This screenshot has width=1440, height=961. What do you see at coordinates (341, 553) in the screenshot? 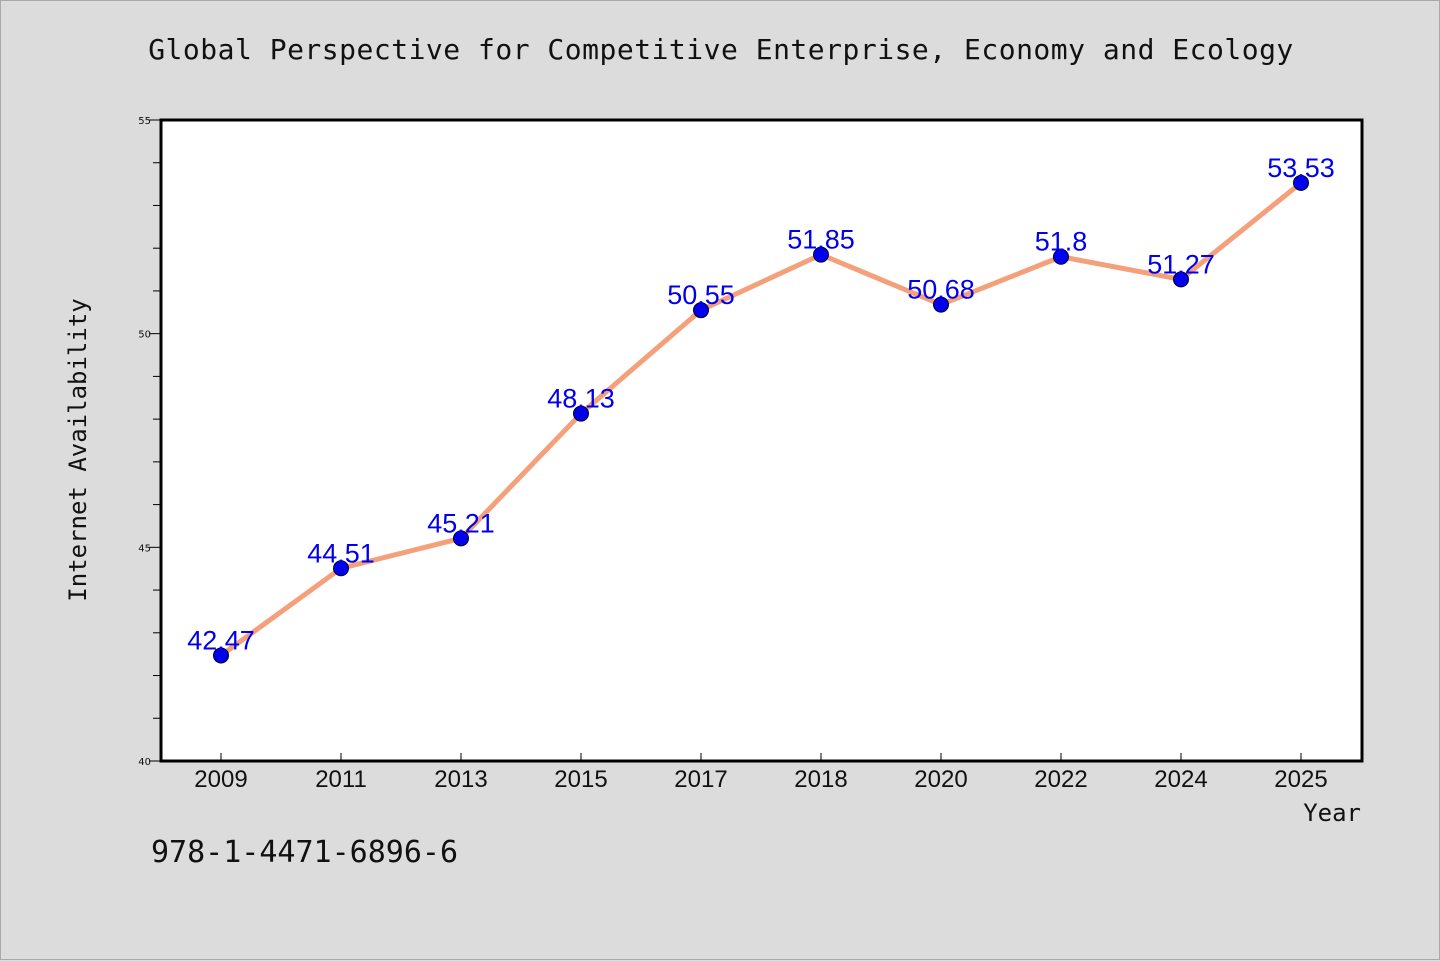
I see `data-label: 44.51` at bounding box center [341, 553].